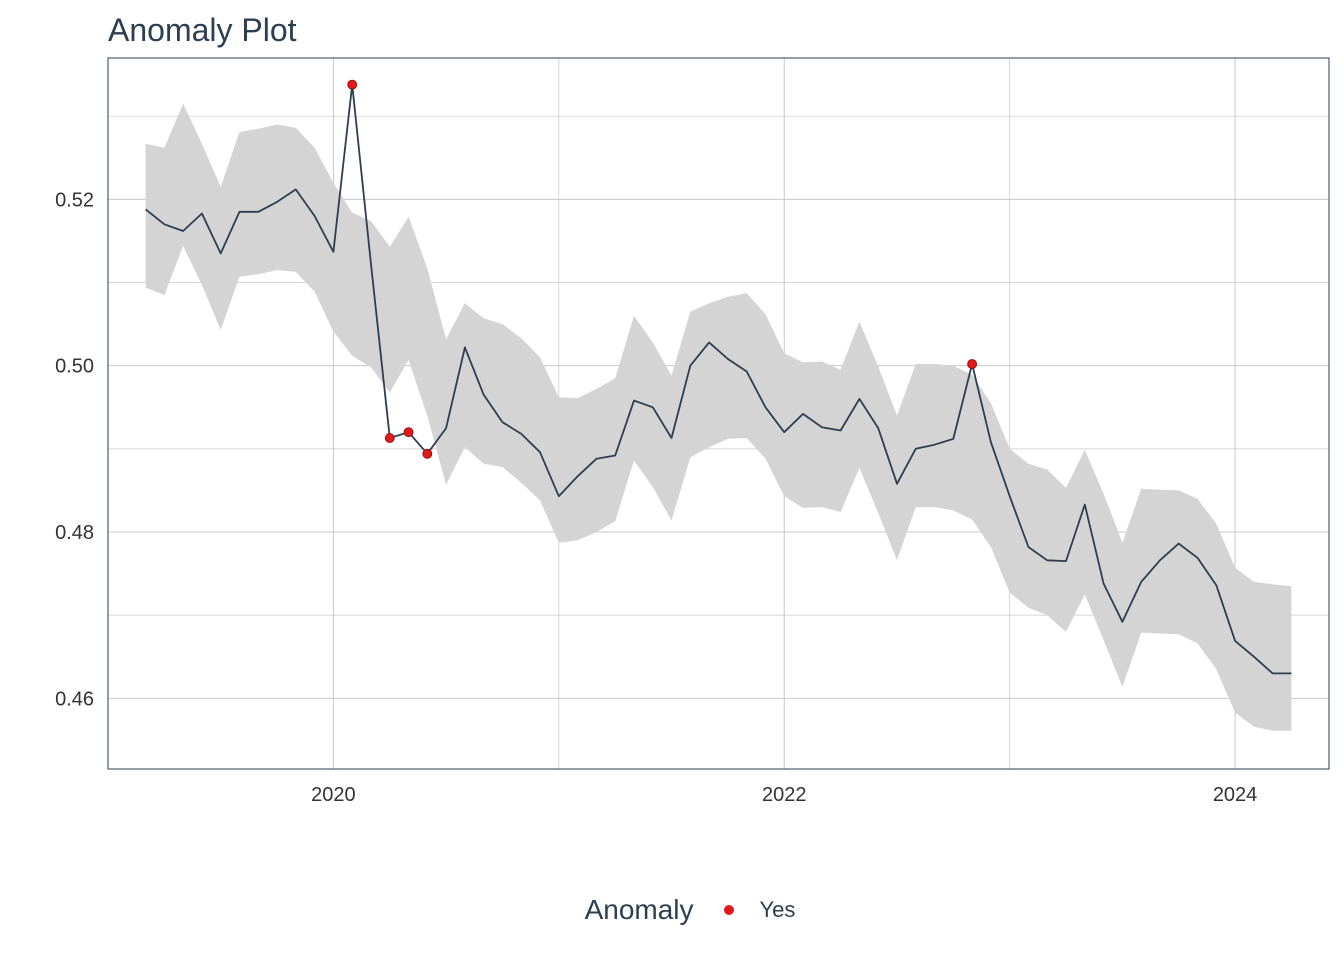 The height and width of the screenshot is (960, 1344). I want to click on x-tick-label: 2024, so click(1235, 795).